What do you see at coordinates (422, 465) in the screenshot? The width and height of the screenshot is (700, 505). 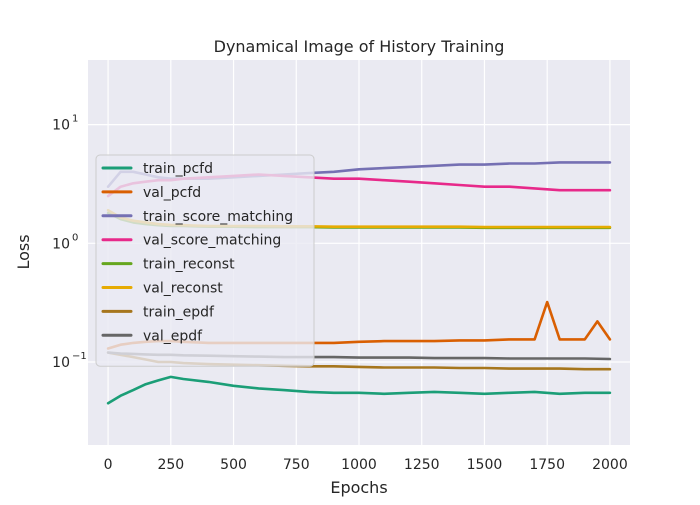 I see `x-tick-label: 1250` at bounding box center [422, 465].